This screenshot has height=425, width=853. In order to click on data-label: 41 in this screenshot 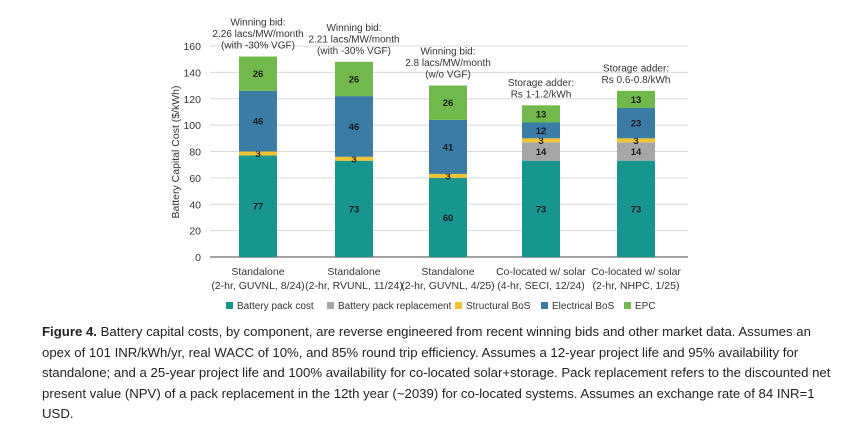, I will do `click(448, 147)`.